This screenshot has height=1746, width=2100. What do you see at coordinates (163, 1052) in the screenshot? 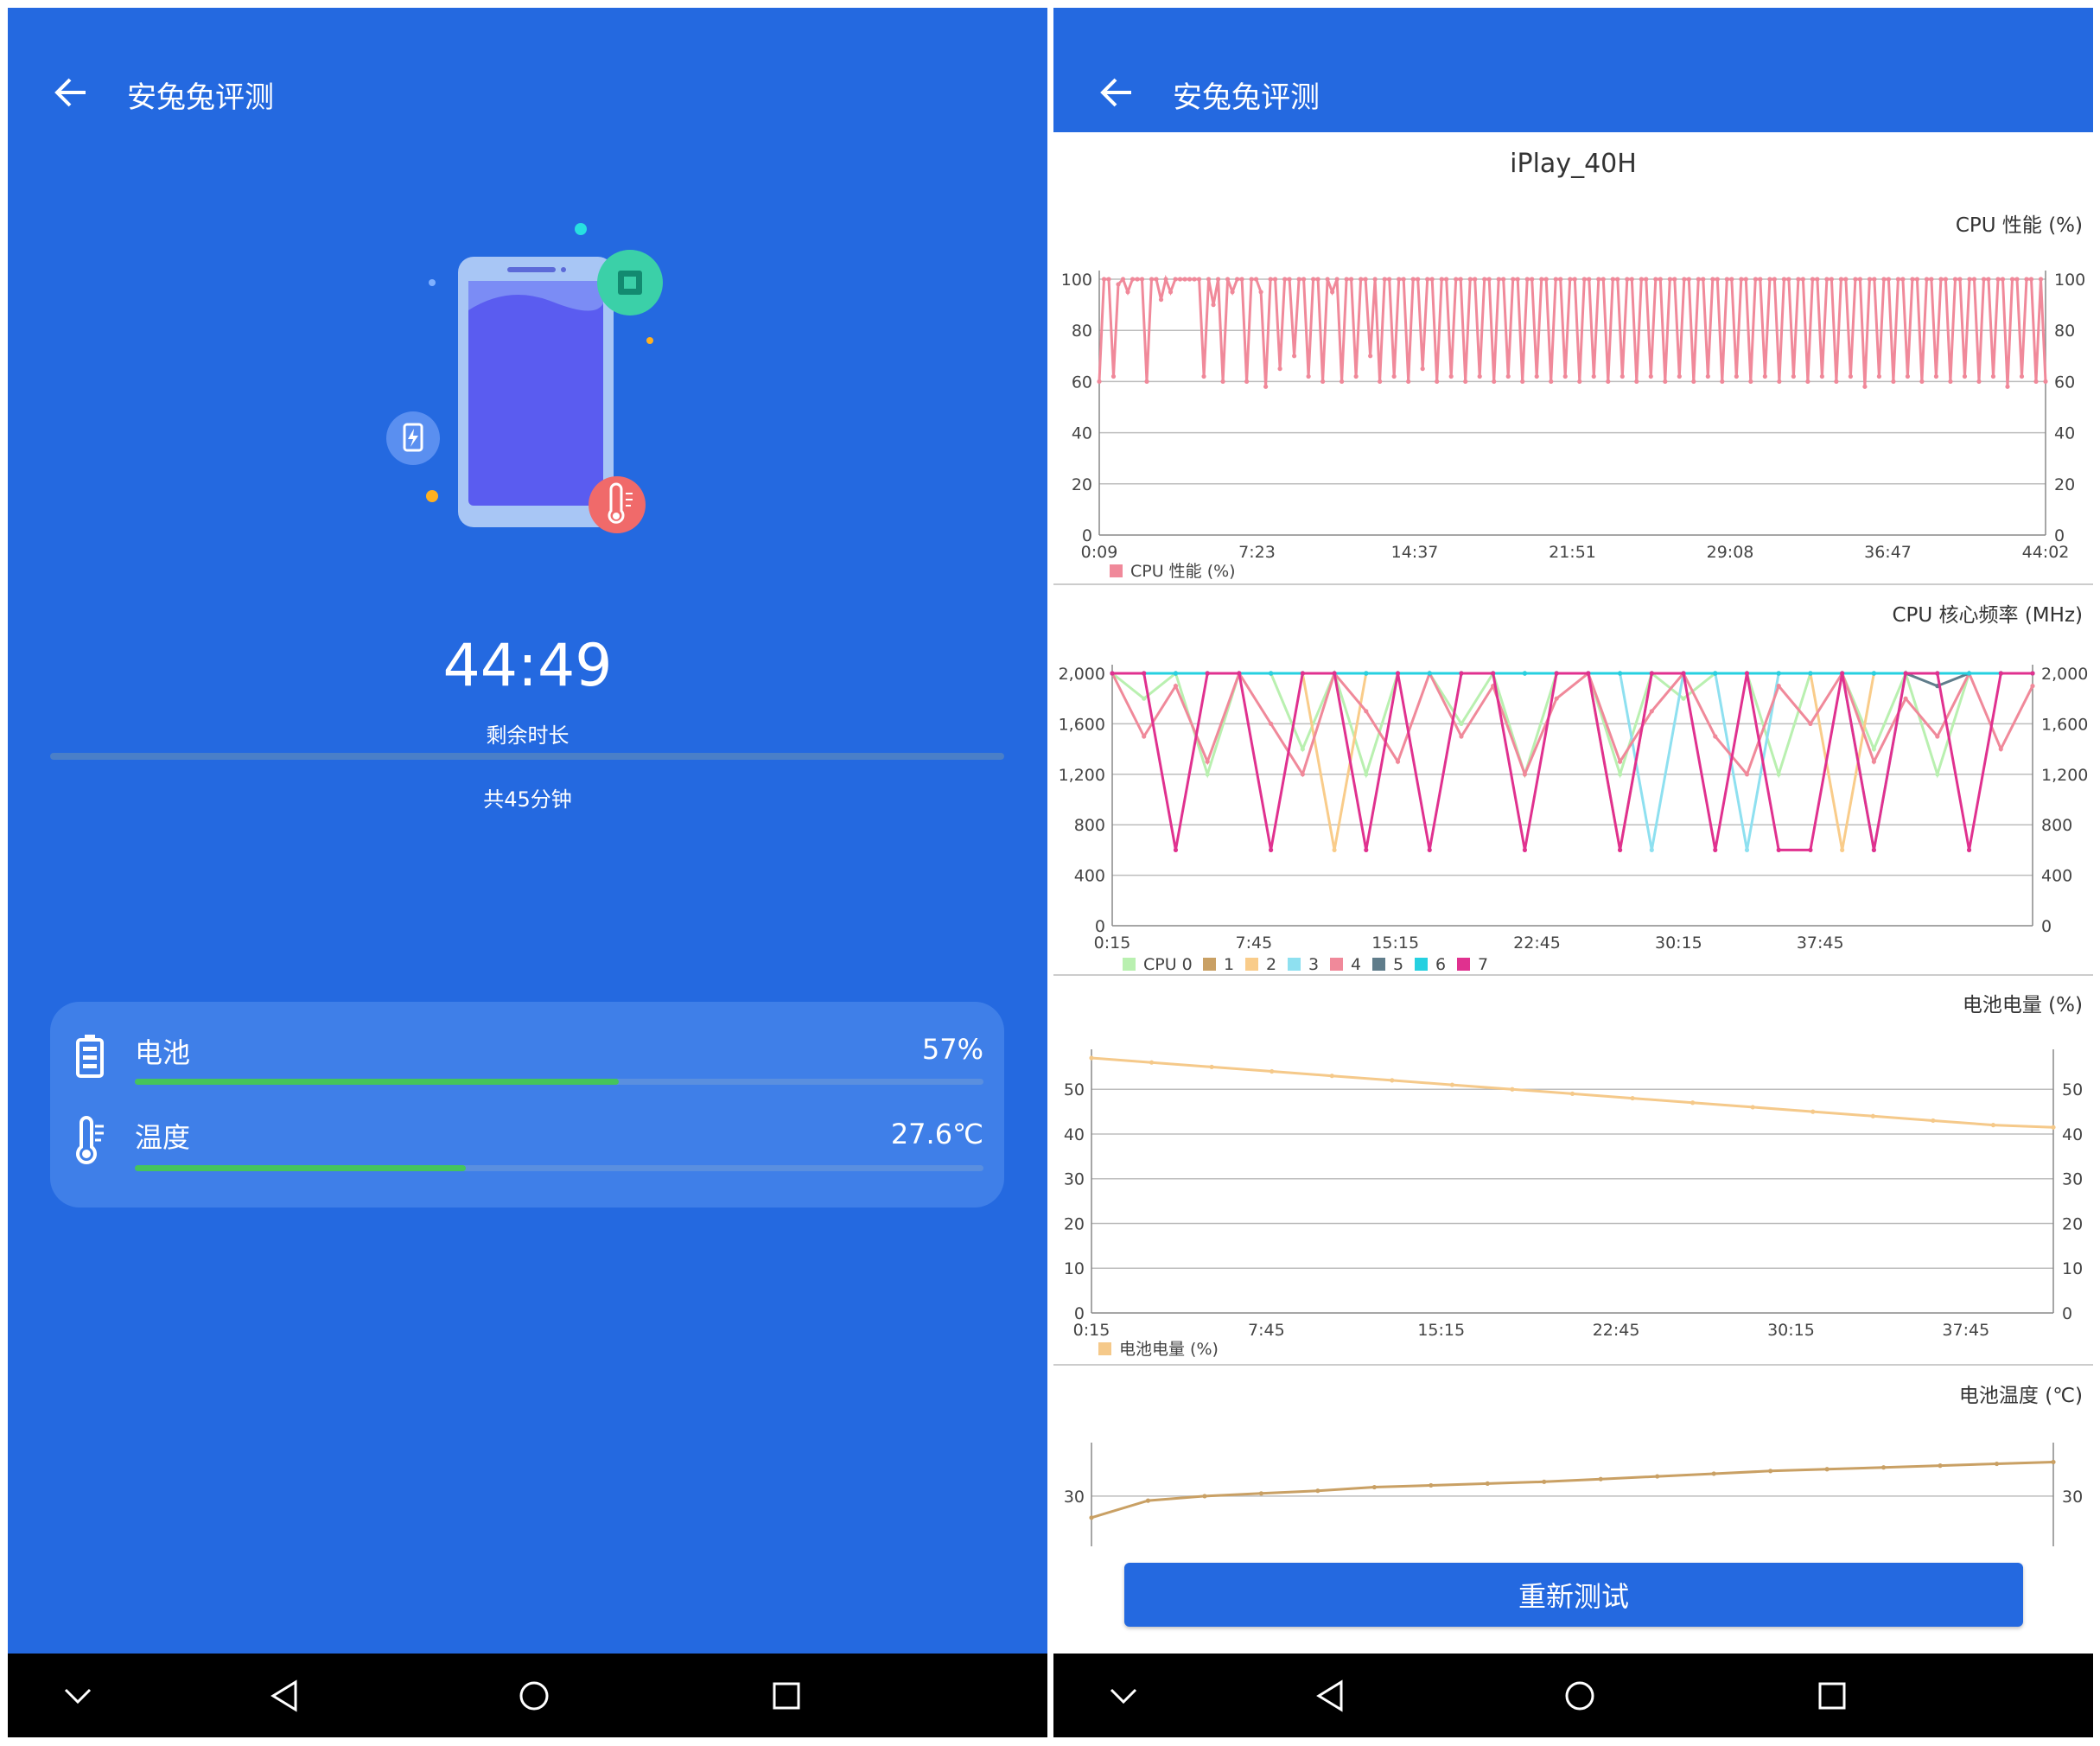
I see `battery-label: 电池` at bounding box center [163, 1052].